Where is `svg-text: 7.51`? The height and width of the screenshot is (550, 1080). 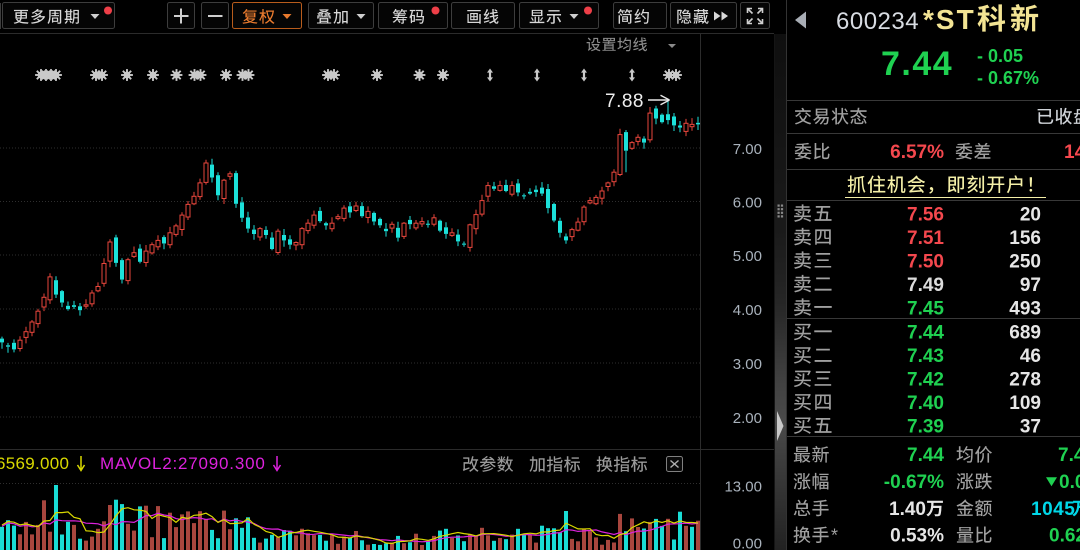 svg-text: 7.51 is located at coordinates (925, 238).